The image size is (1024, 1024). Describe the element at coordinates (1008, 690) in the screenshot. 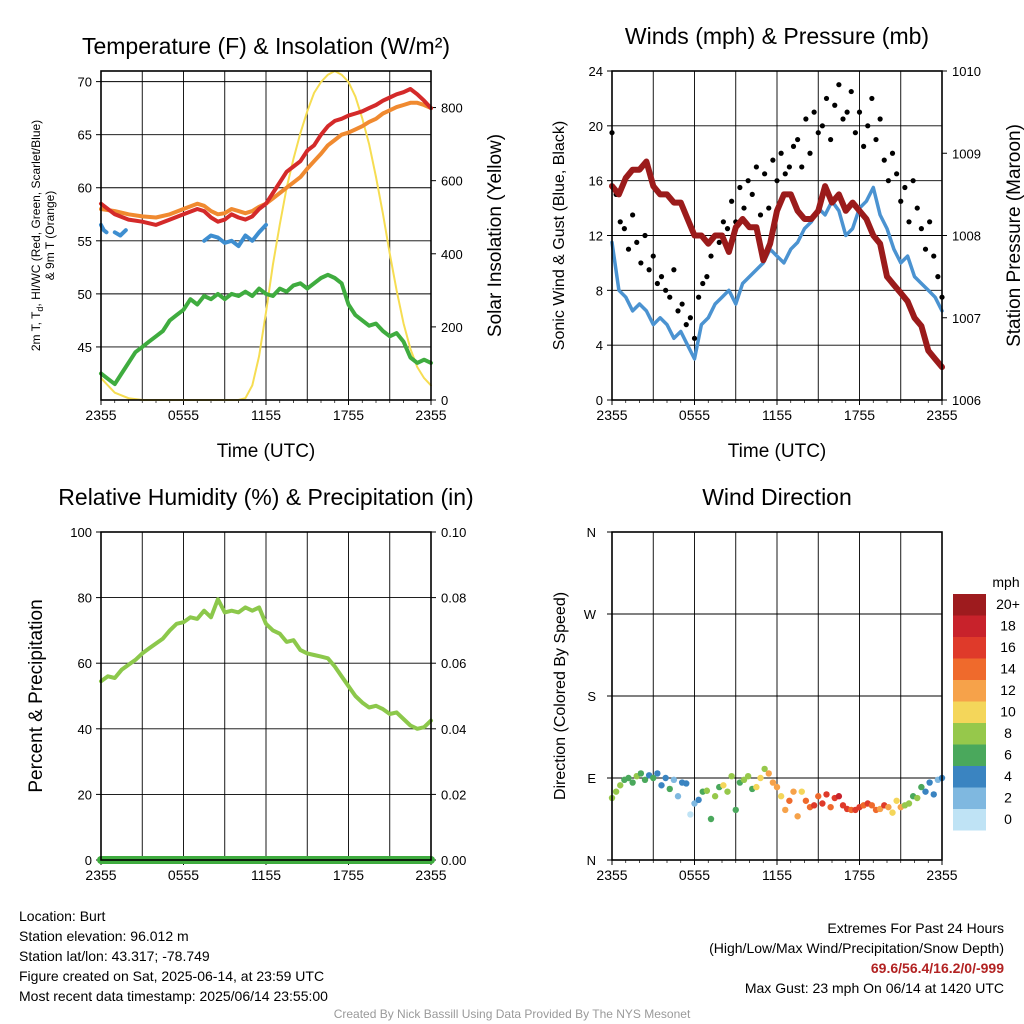

I see `legend-label: 12` at that location.